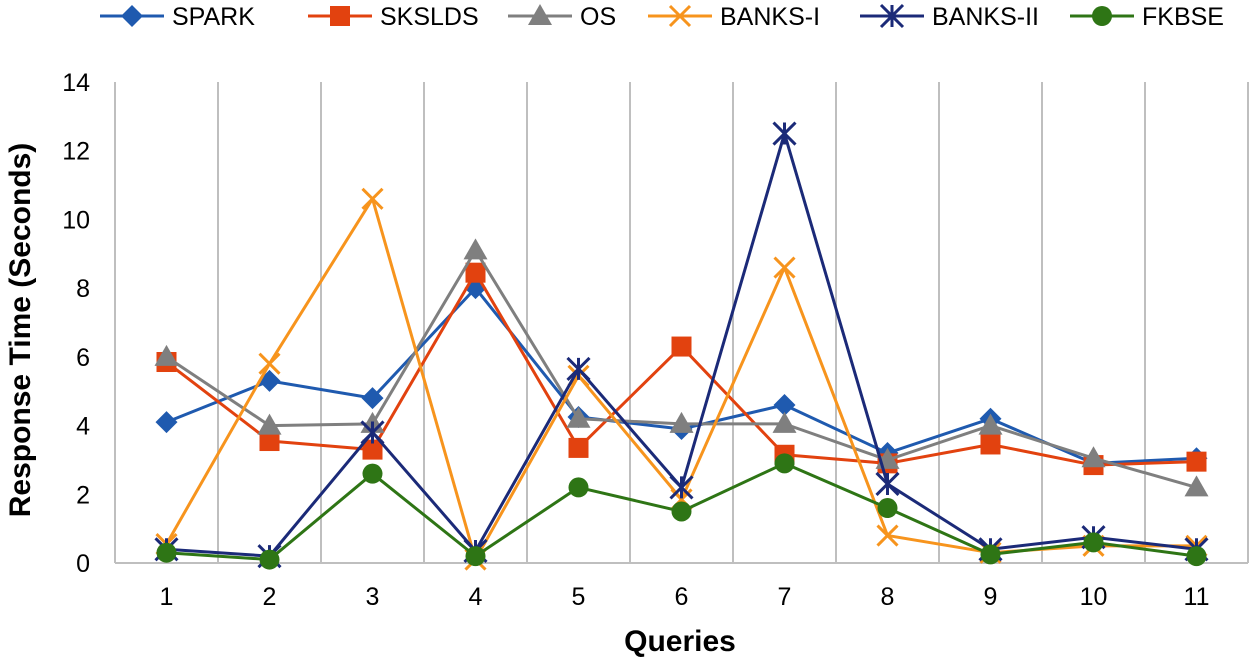 This screenshot has height=661, width=1249. I want to click on legend: SPARK SKSLDS OS BANKS-I BANKS-II FKBSE, so click(662, 17).